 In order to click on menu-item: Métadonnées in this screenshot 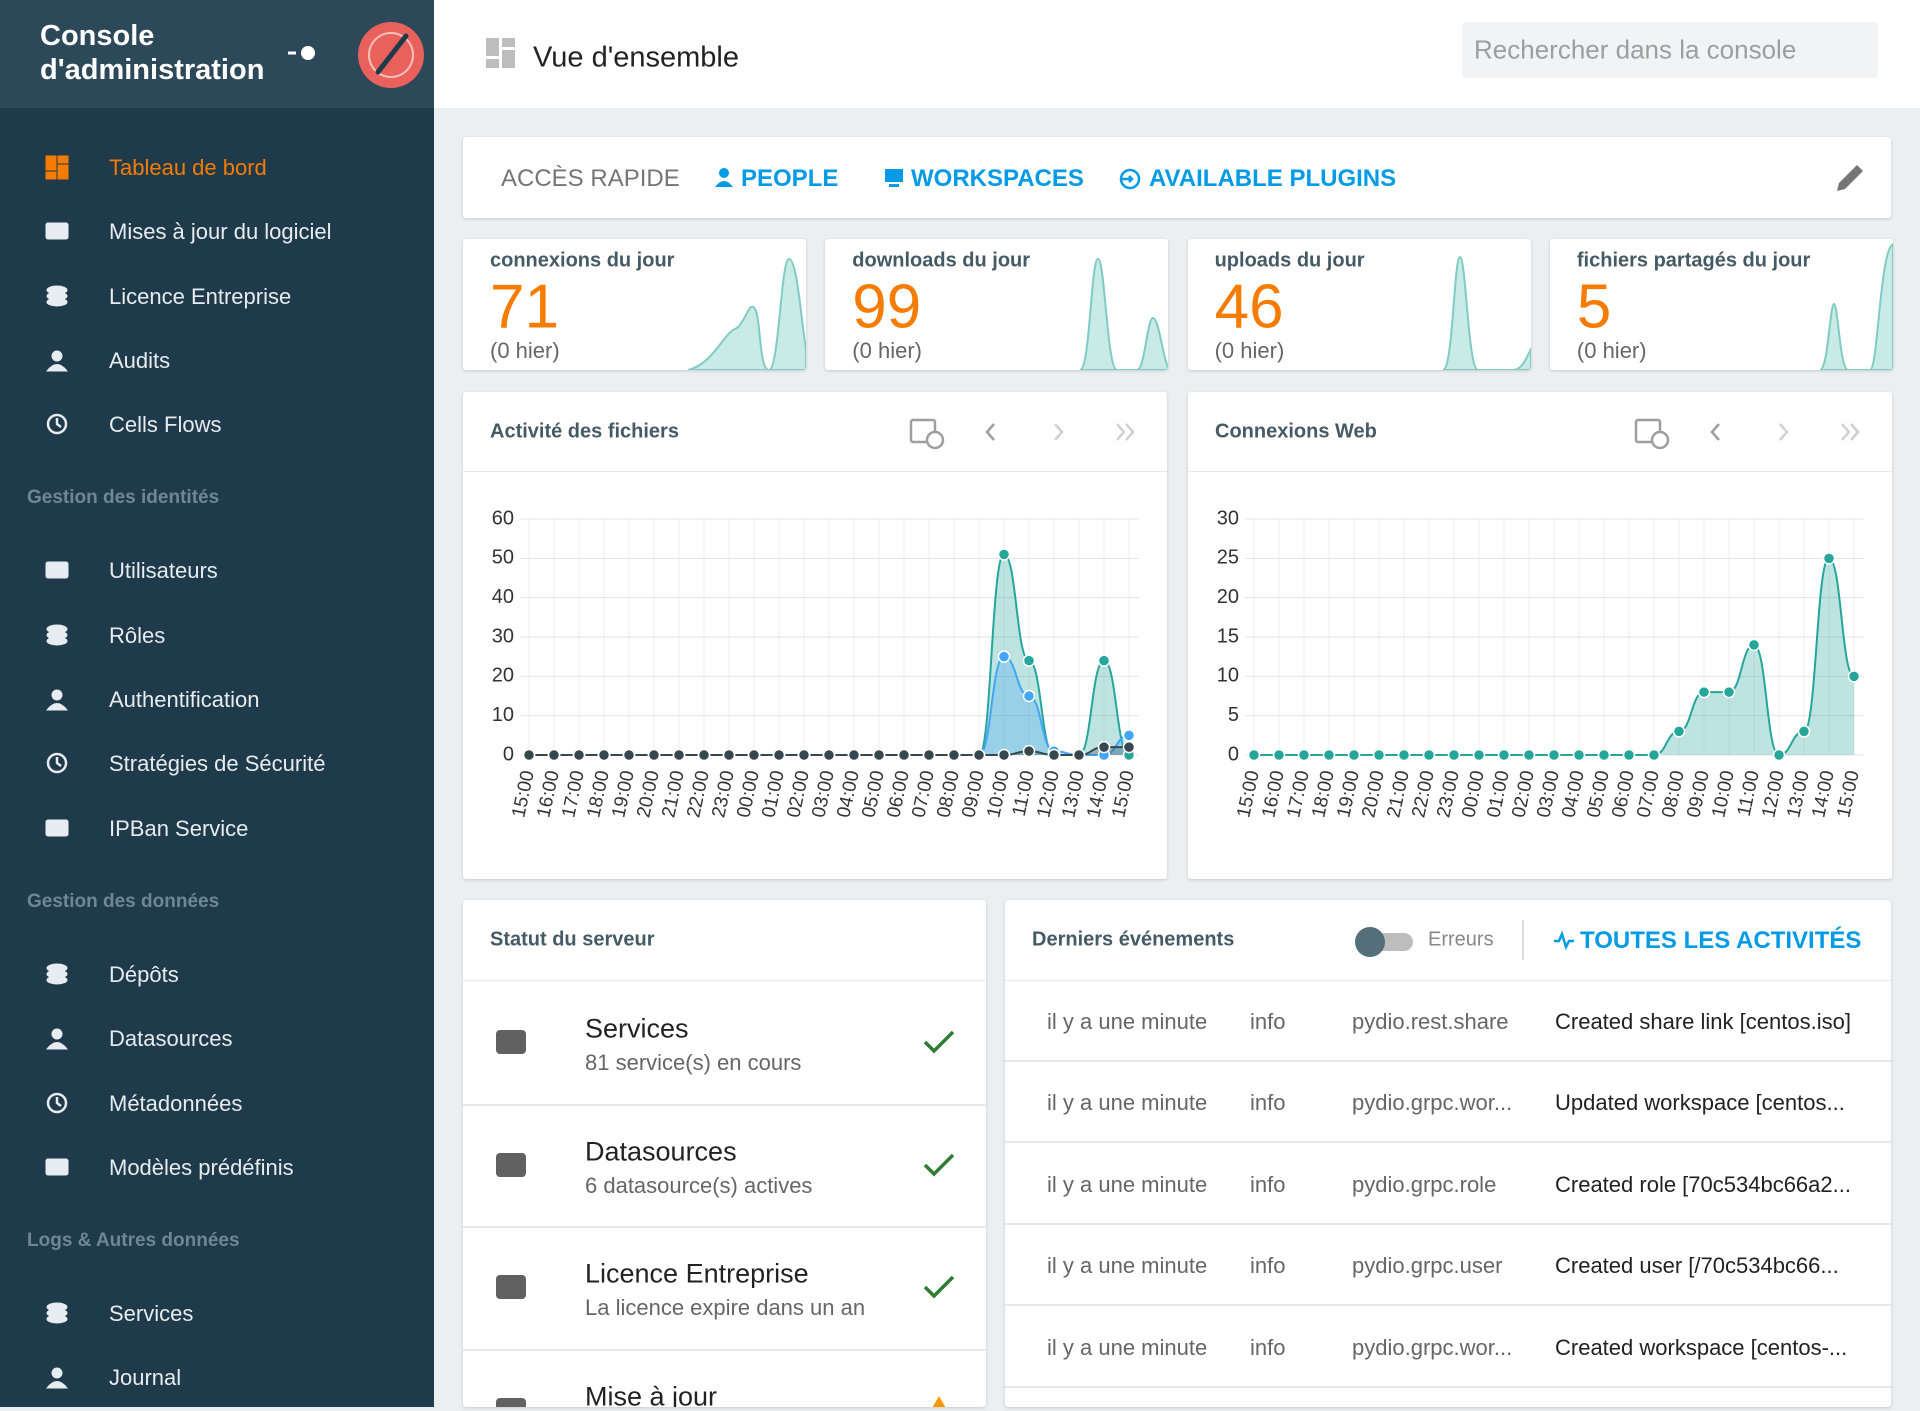, I will do `click(217, 1104)`.